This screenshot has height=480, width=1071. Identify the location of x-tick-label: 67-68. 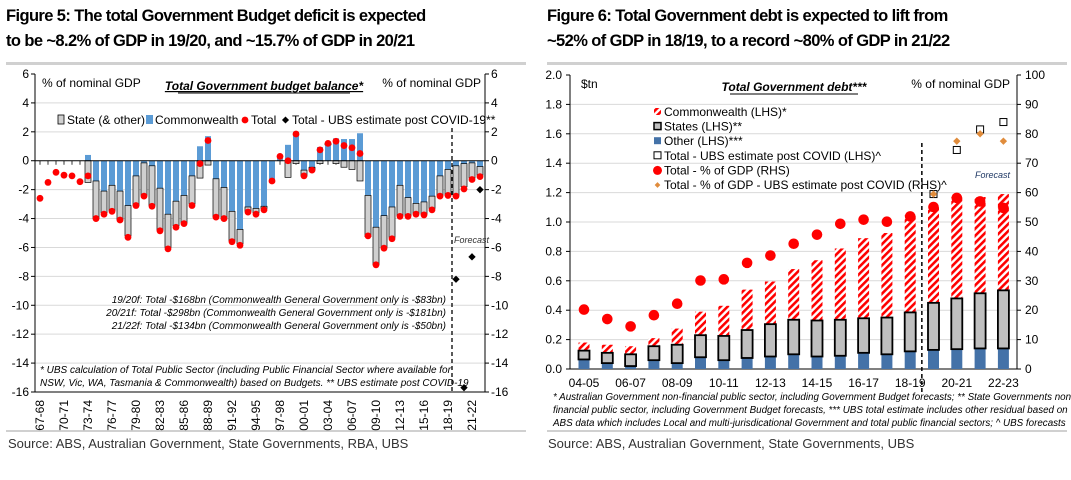
(40, 415).